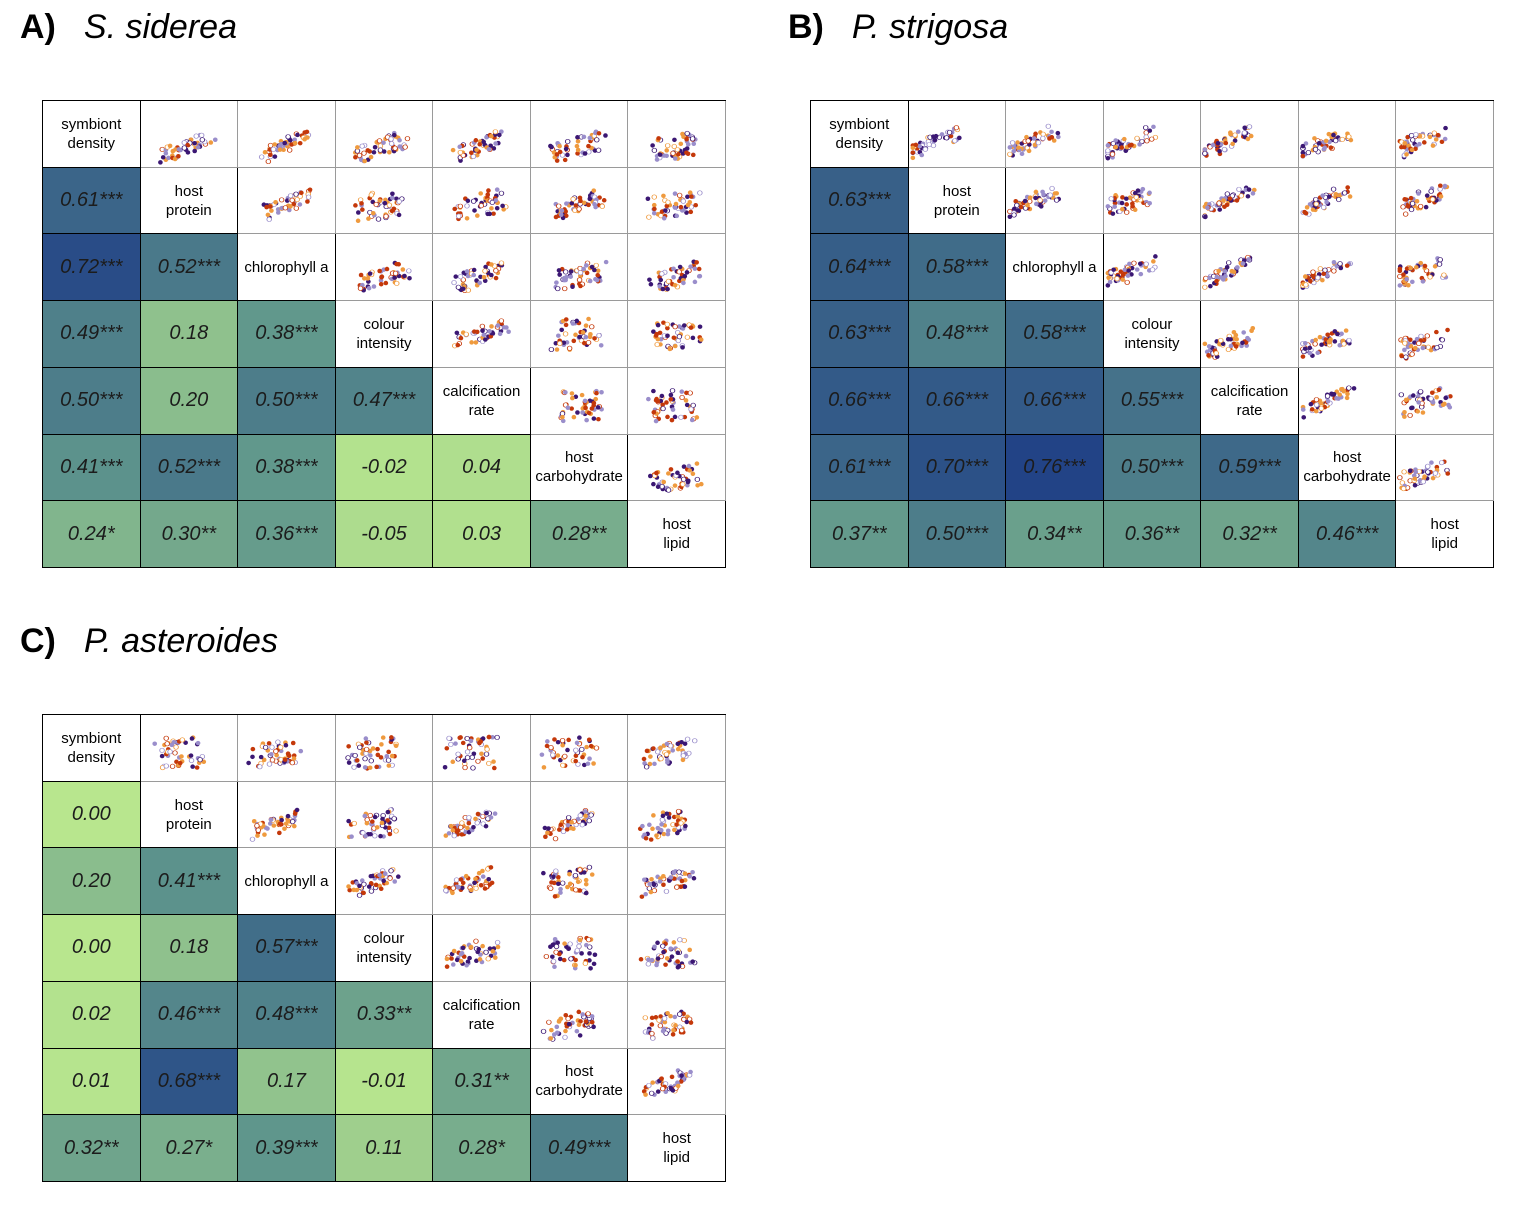  I want to click on variable-label: host protein, so click(188, 200).